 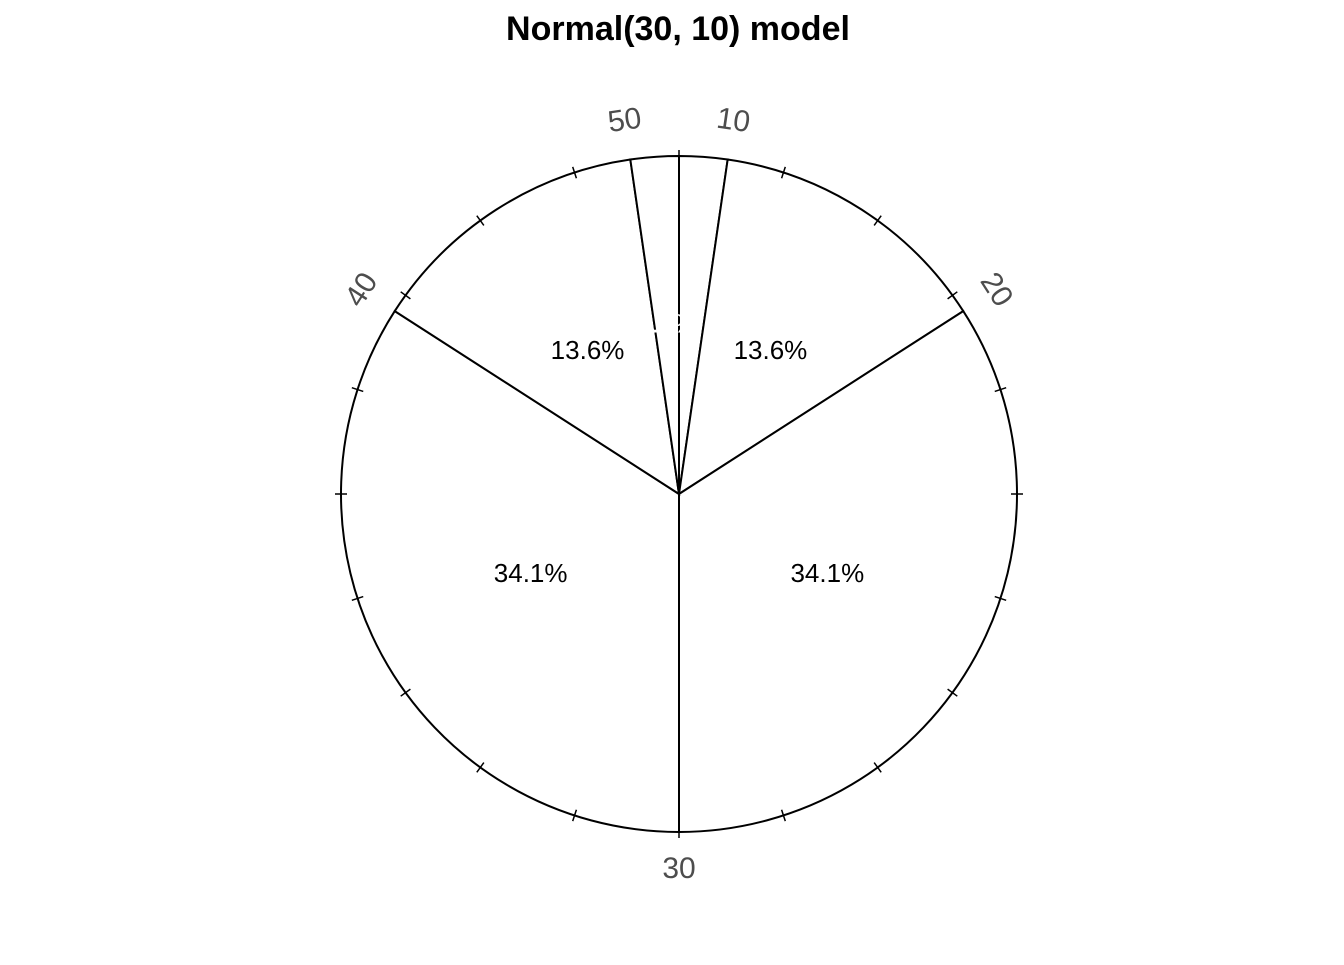 What do you see at coordinates (733, 120) in the screenshot?
I see `boundary-label: 10` at bounding box center [733, 120].